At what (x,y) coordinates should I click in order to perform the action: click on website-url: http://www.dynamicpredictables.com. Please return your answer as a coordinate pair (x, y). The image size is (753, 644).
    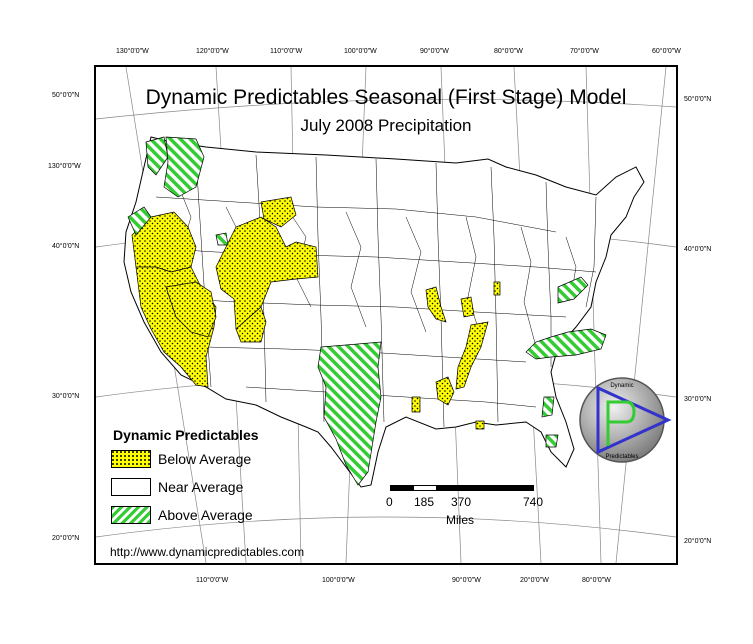
    Looking at the image, I should click on (207, 552).